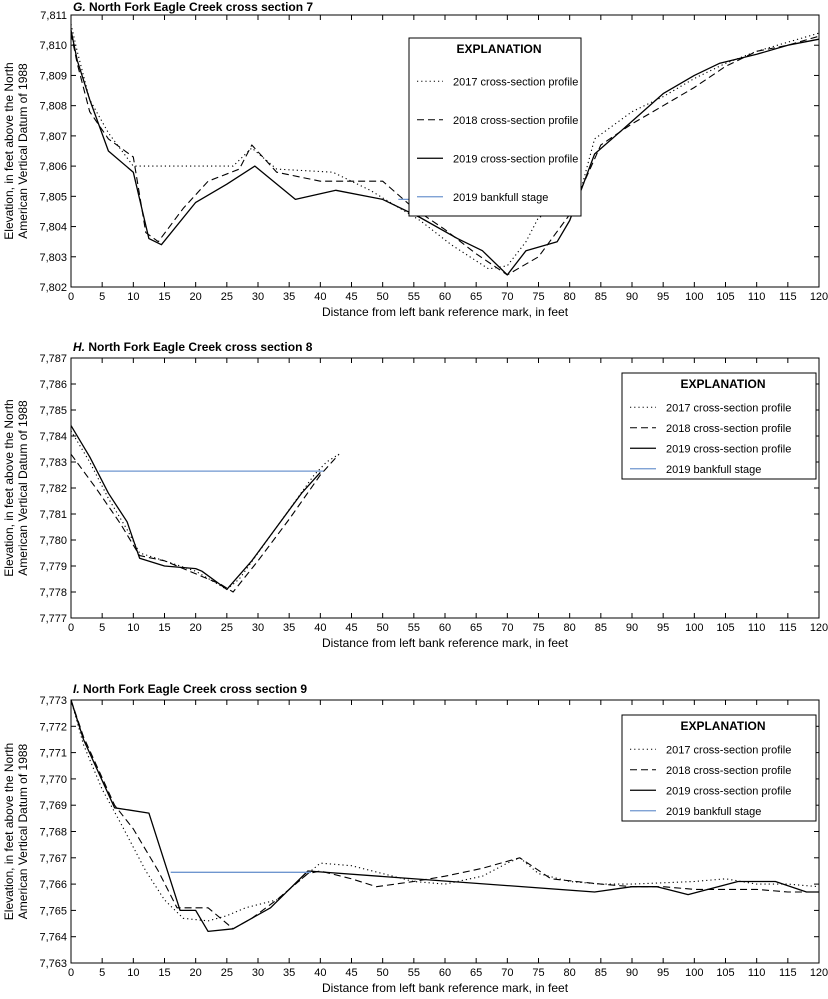 The height and width of the screenshot is (999, 828). I want to click on x-tick-label: 50, so click(383, 297).